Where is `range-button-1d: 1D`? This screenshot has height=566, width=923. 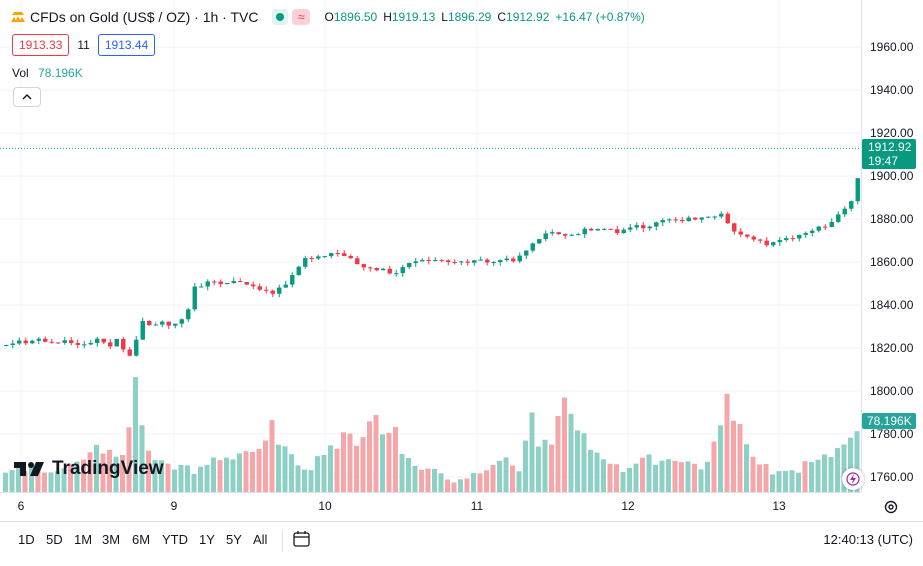
range-button-1d: 1D is located at coordinates (26, 539).